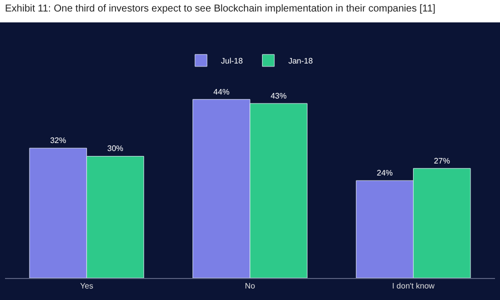 The height and width of the screenshot is (300, 500). What do you see at coordinates (232, 61) in the screenshot?
I see `legend-label: Jul-18` at bounding box center [232, 61].